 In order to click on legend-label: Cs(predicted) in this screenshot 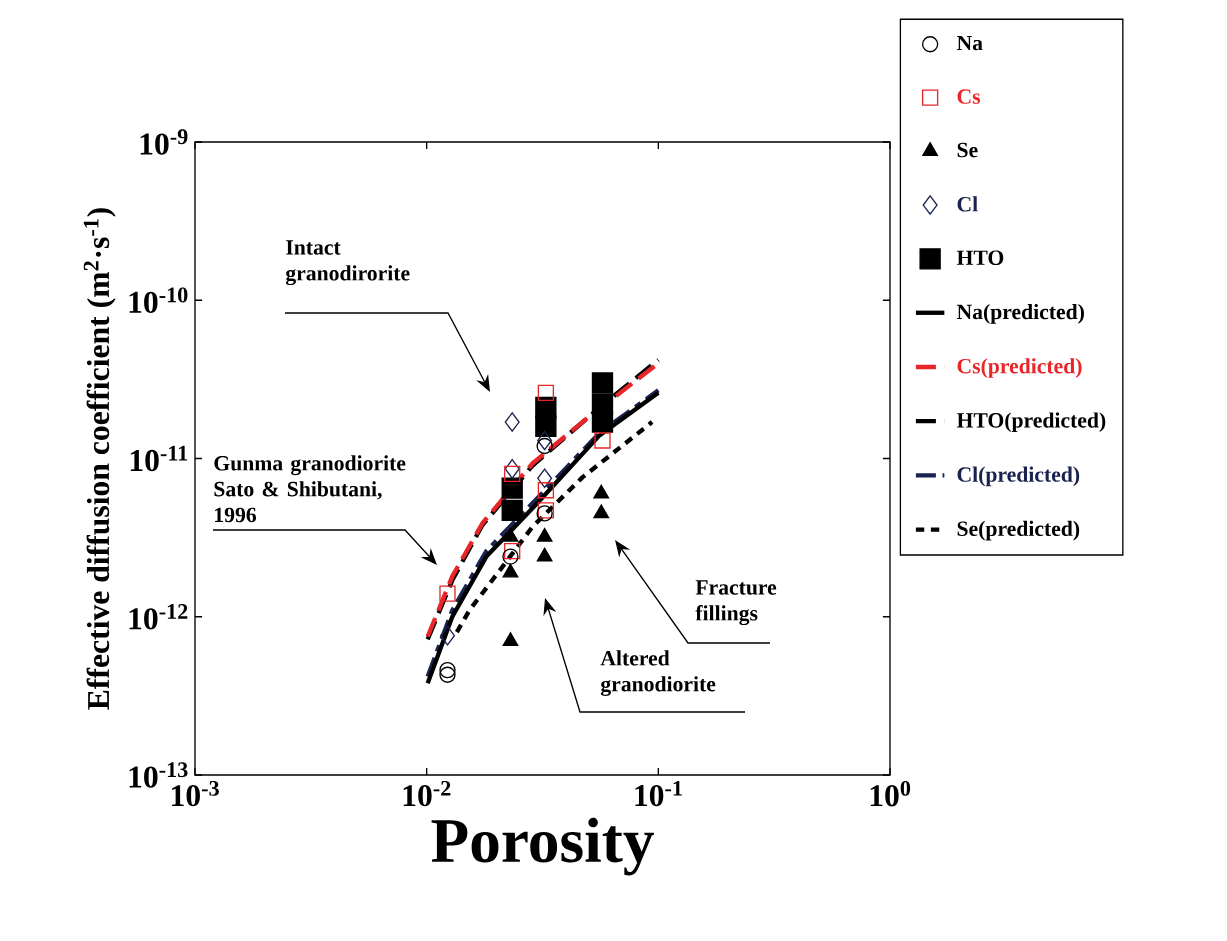, I will do `click(1019, 368)`.